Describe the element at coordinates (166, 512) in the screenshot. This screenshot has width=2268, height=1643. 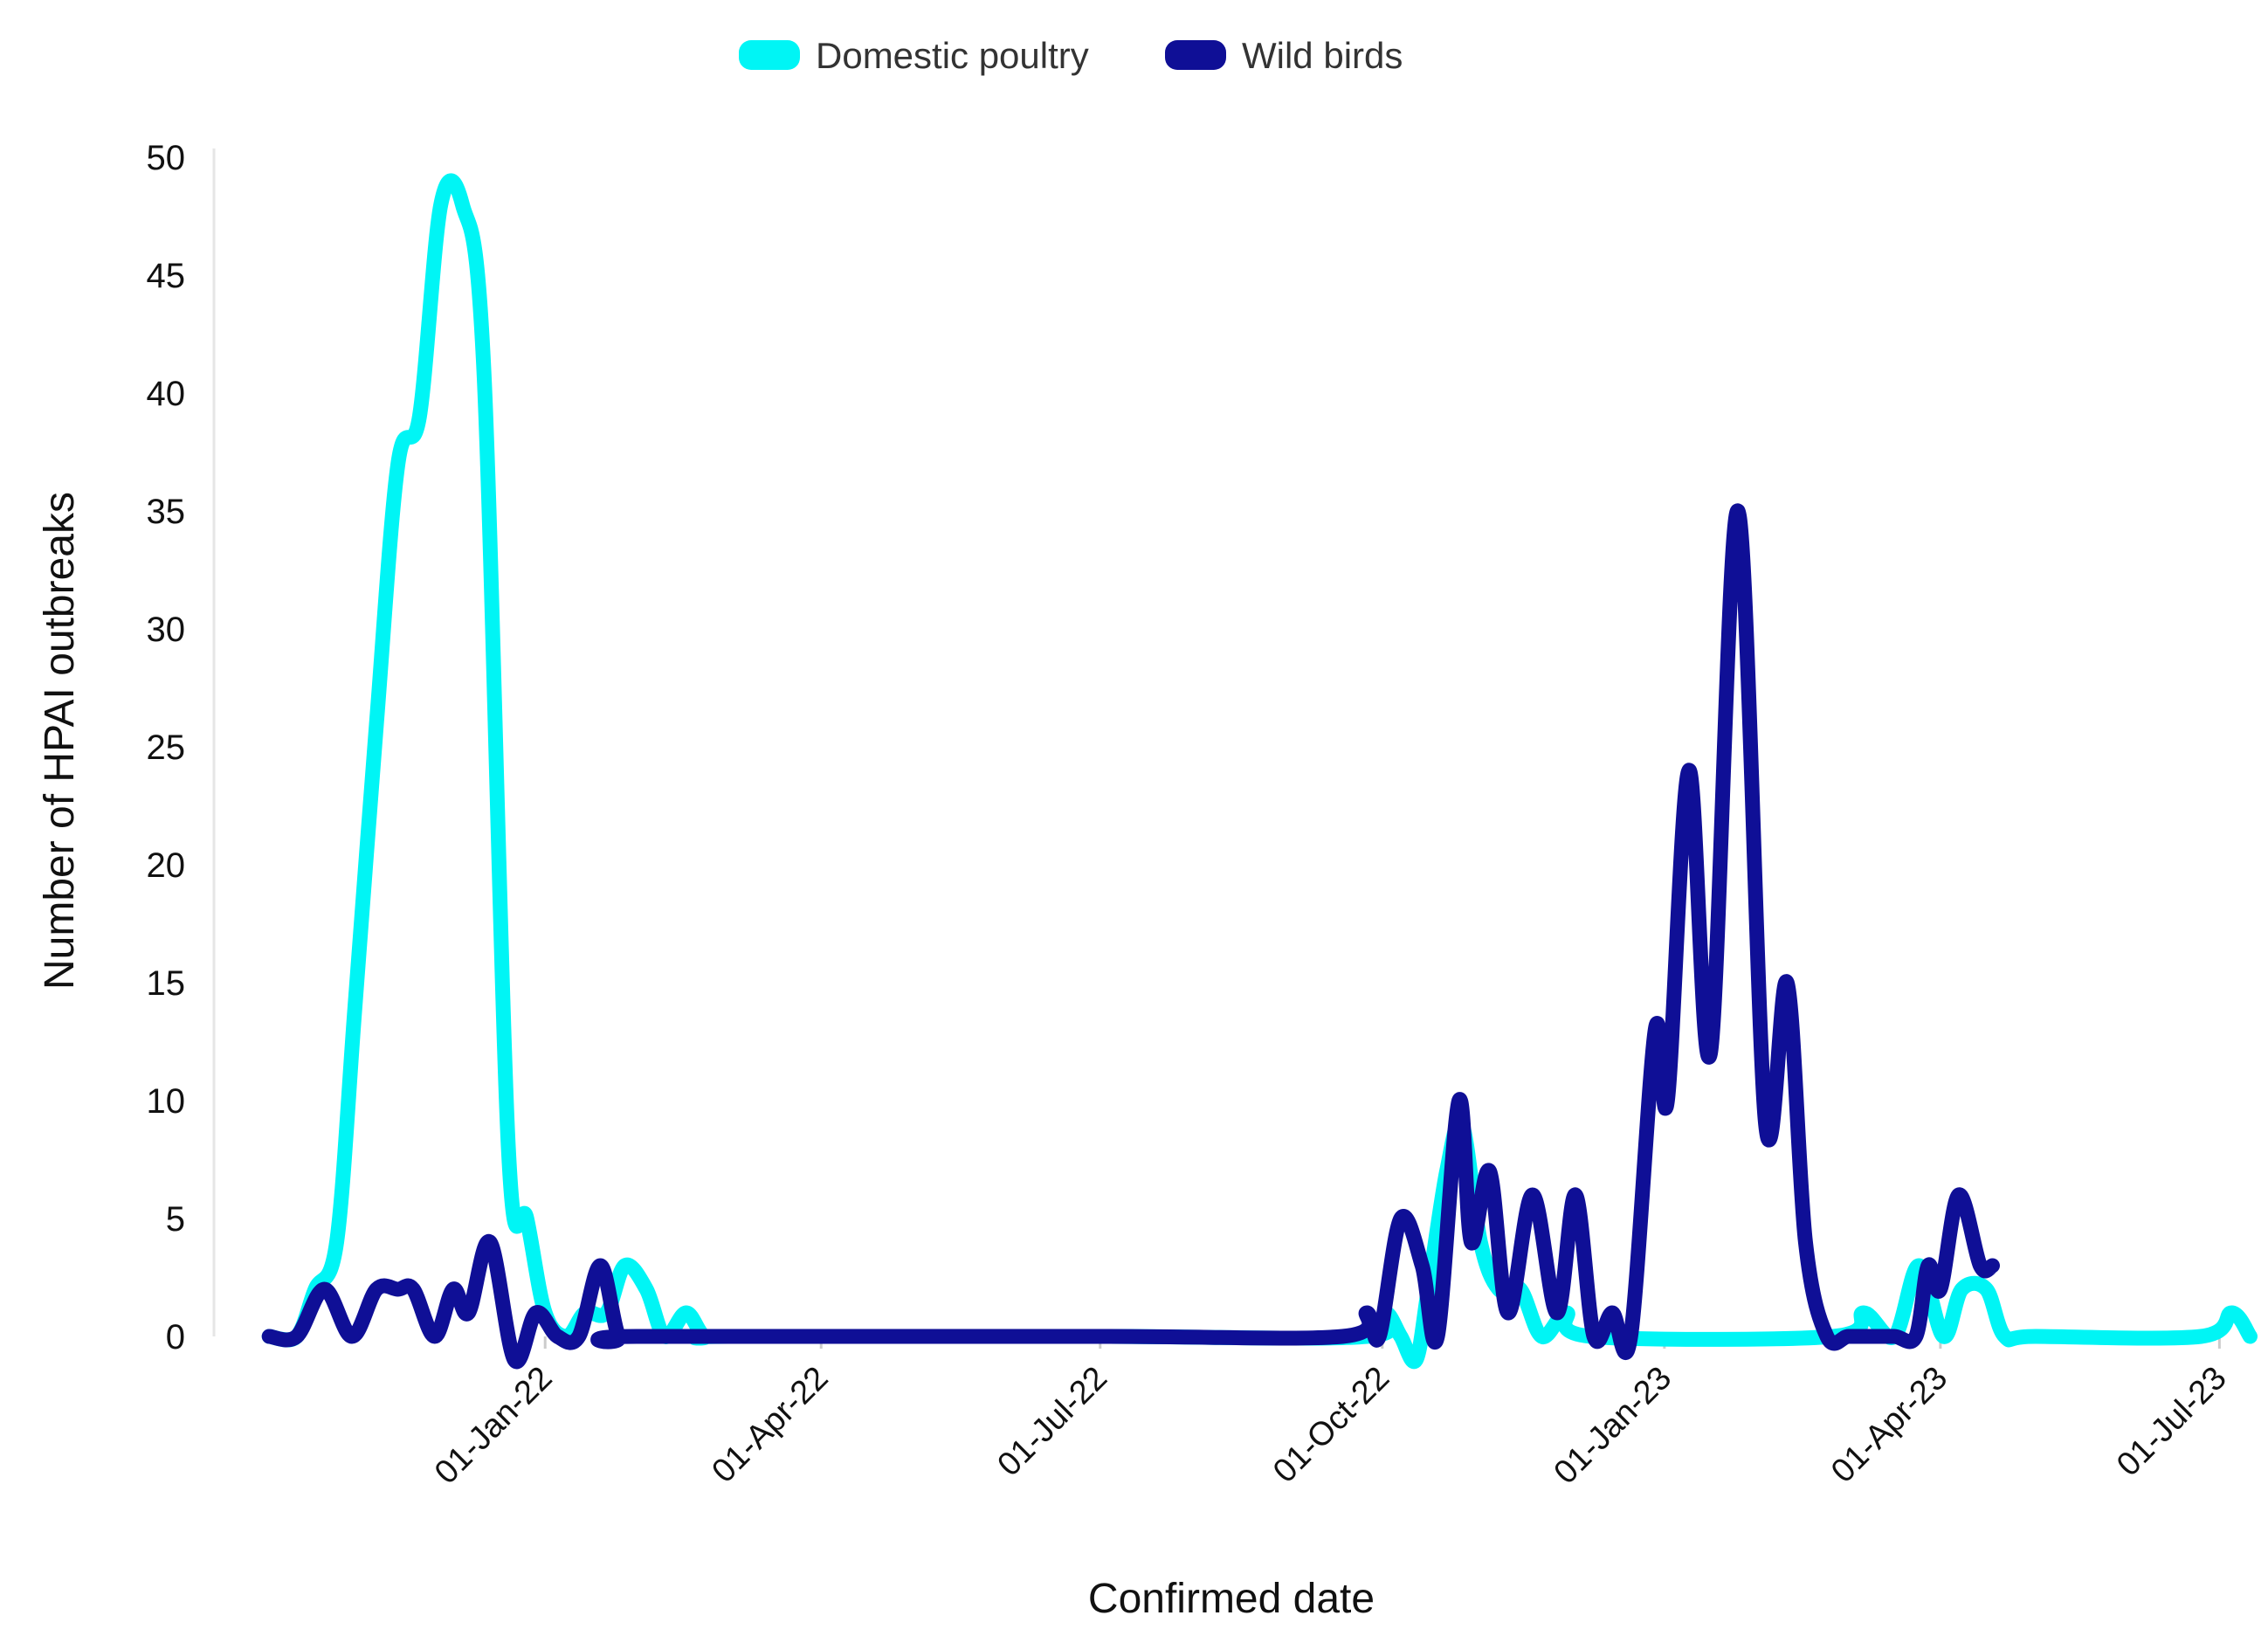
I see `y-tick-label: 35` at that location.